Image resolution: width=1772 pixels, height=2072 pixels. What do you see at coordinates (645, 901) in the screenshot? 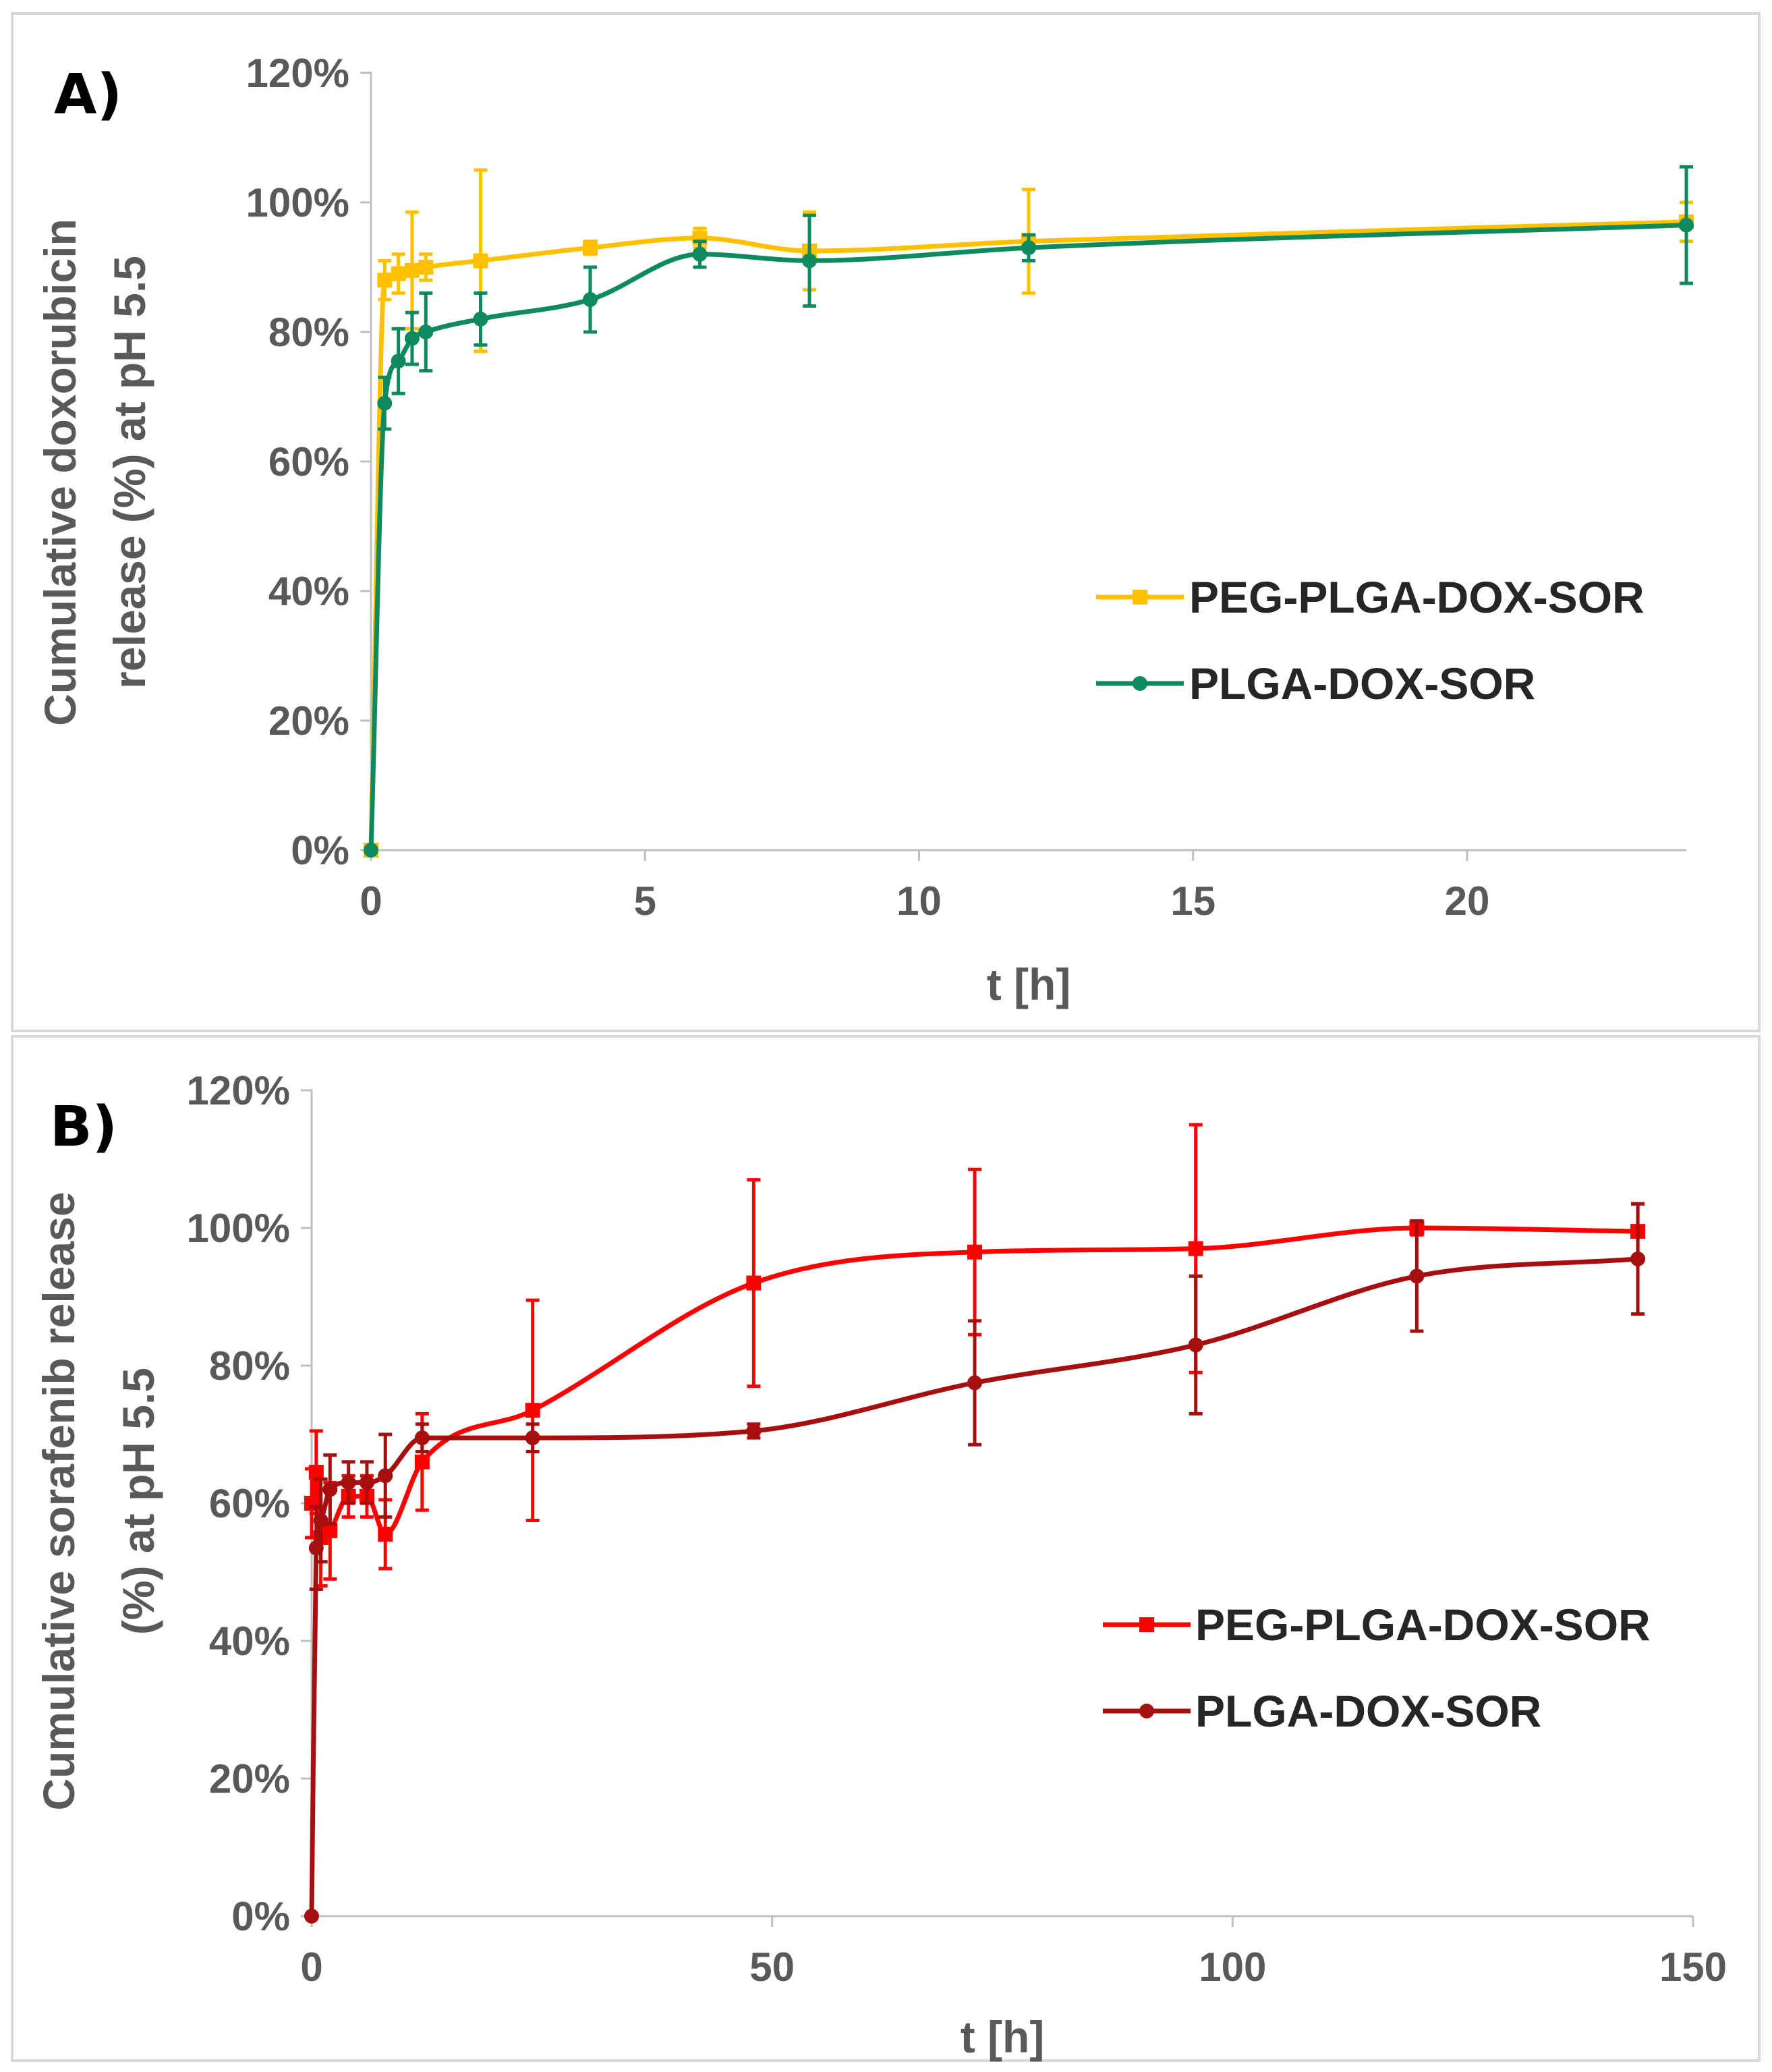
I see `x-tick-label: 5` at bounding box center [645, 901].